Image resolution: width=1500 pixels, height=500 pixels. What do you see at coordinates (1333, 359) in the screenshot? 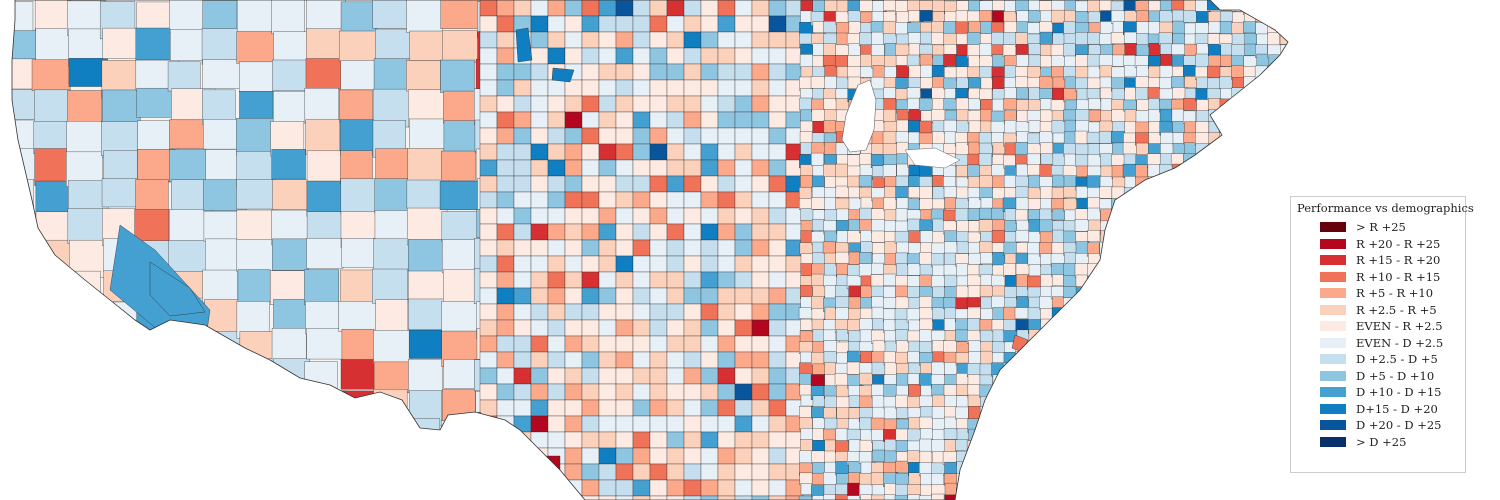
I see `legend-swatch` at bounding box center [1333, 359].